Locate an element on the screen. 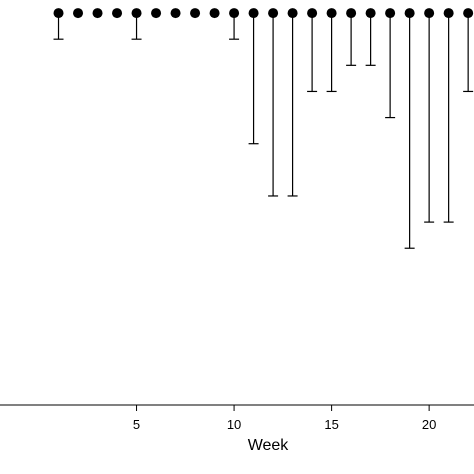 The width and height of the screenshot is (474, 474). x-tick-label: 20 is located at coordinates (429, 424).